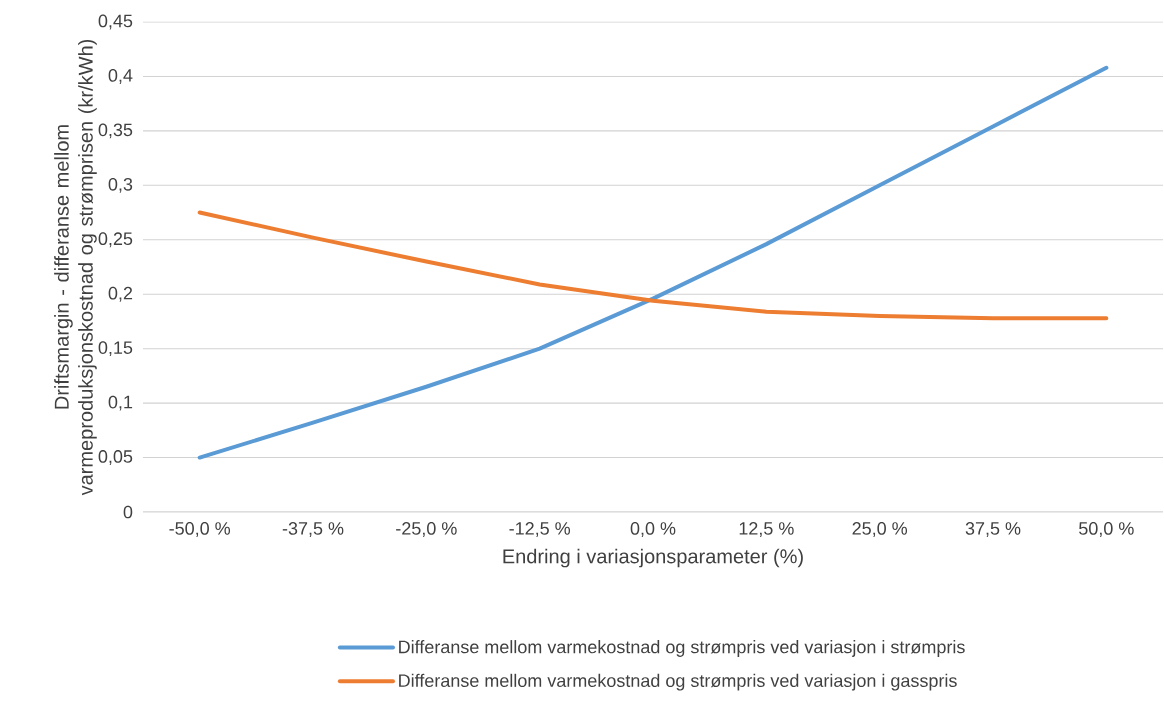 The image size is (1164, 708). Describe the element at coordinates (115, 349) in the screenshot. I see `y-tick-label: 0,15` at that location.